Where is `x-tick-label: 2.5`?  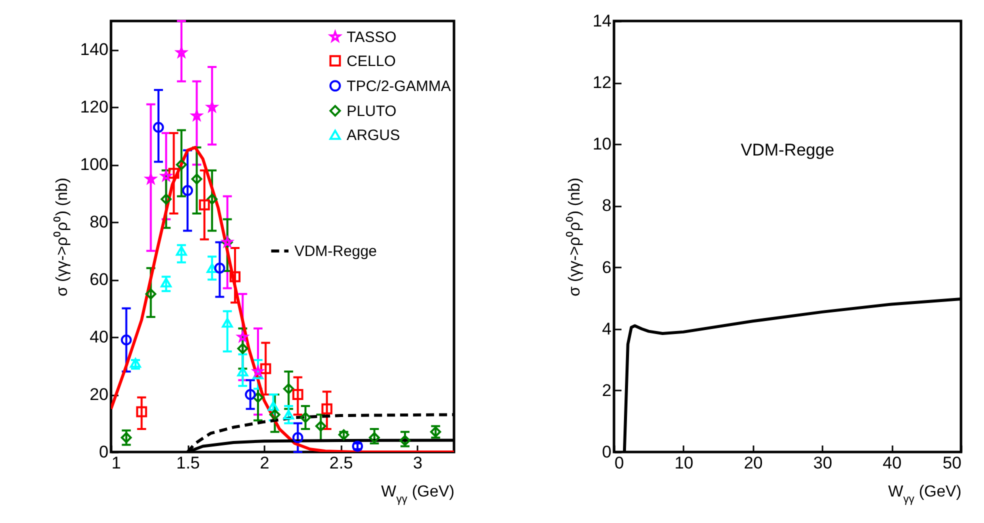
x-tick-label: 2.5 is located at coordinates (341, 463).